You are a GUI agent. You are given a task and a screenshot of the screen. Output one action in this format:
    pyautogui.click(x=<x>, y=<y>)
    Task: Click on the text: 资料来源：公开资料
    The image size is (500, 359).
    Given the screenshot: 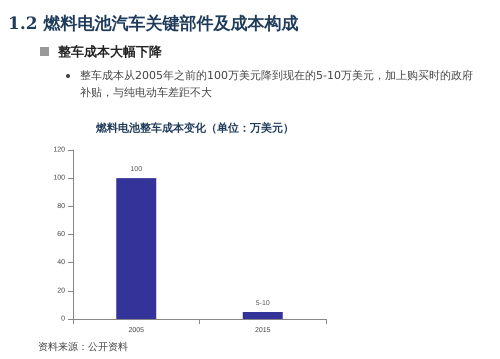 What is the action you would take?
    pyautogui.click(x=83, y=347)
    